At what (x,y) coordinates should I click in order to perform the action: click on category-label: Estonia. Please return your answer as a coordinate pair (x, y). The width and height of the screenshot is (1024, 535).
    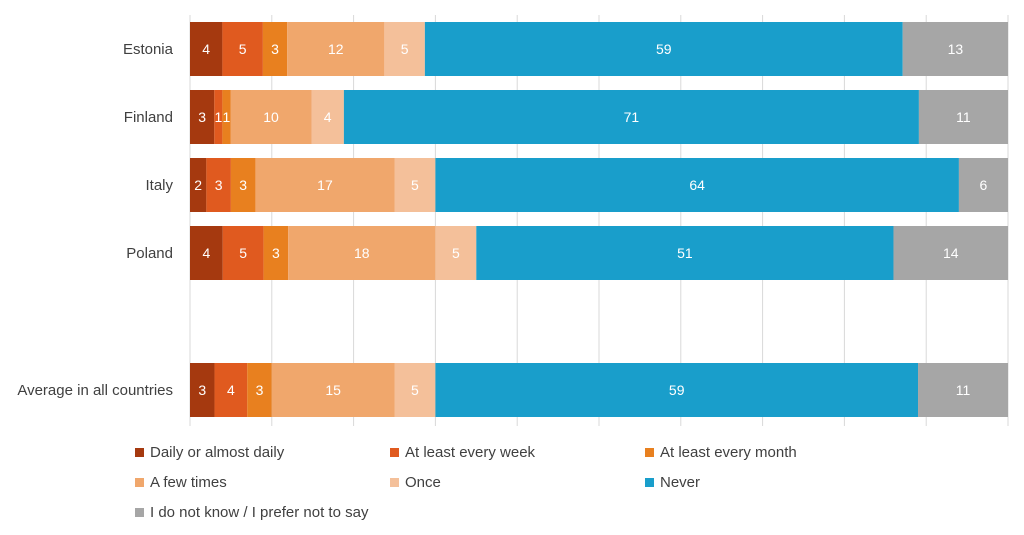
    Looking at the image, I should click on (148, 49).